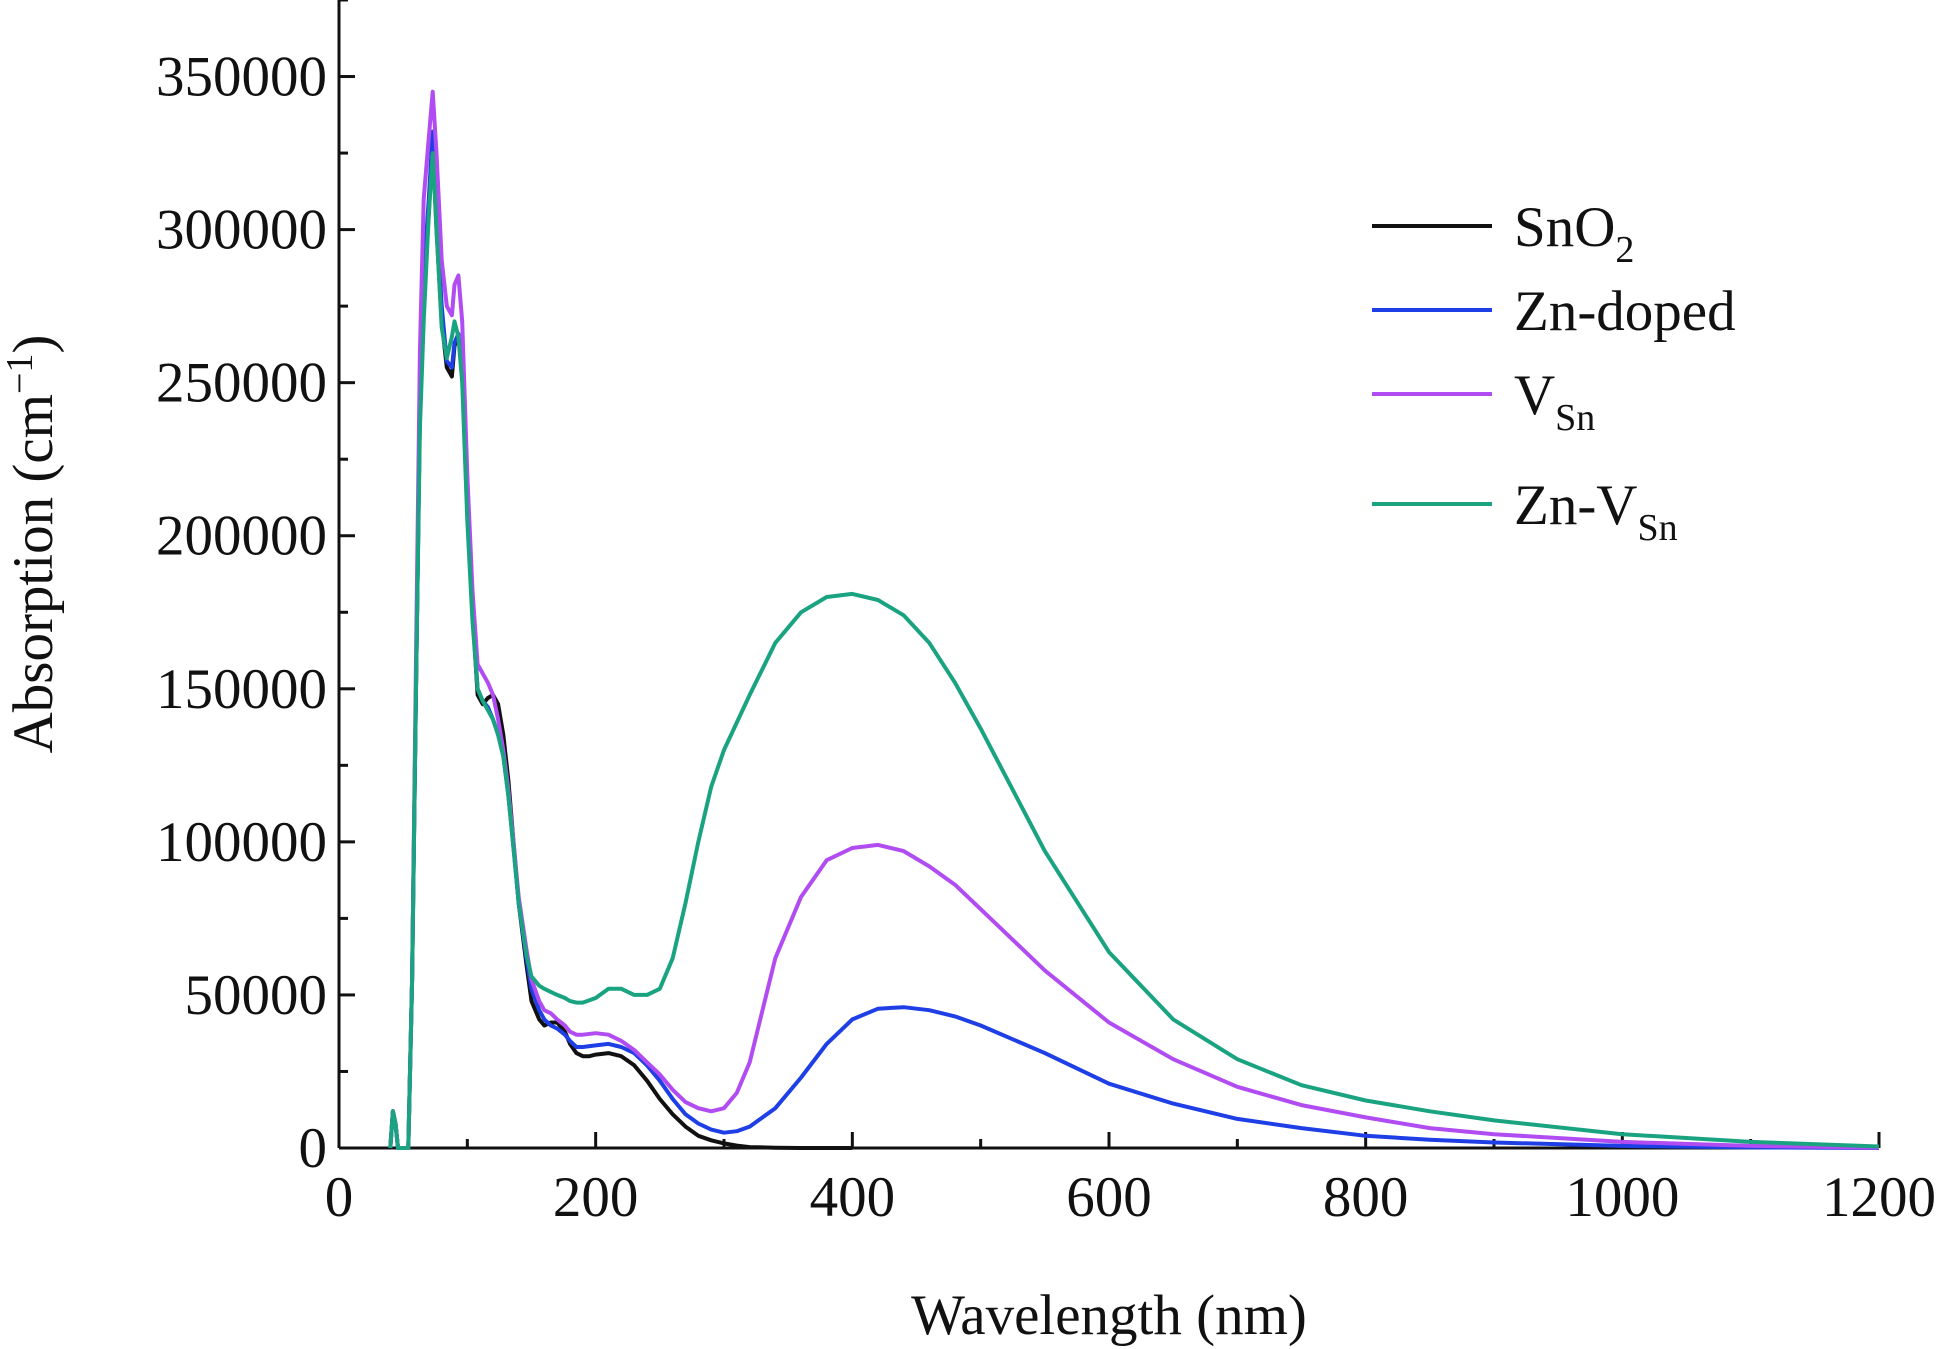 The image size is (1943, 1349). I want to click on x-tick-label: 200, so click(596, 1197).